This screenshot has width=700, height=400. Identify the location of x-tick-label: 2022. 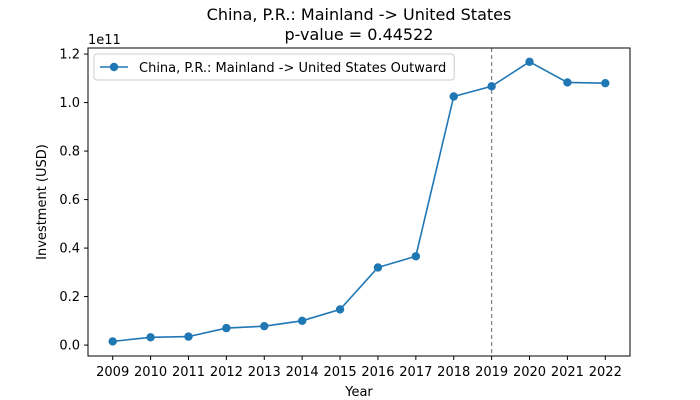
(605, 372).